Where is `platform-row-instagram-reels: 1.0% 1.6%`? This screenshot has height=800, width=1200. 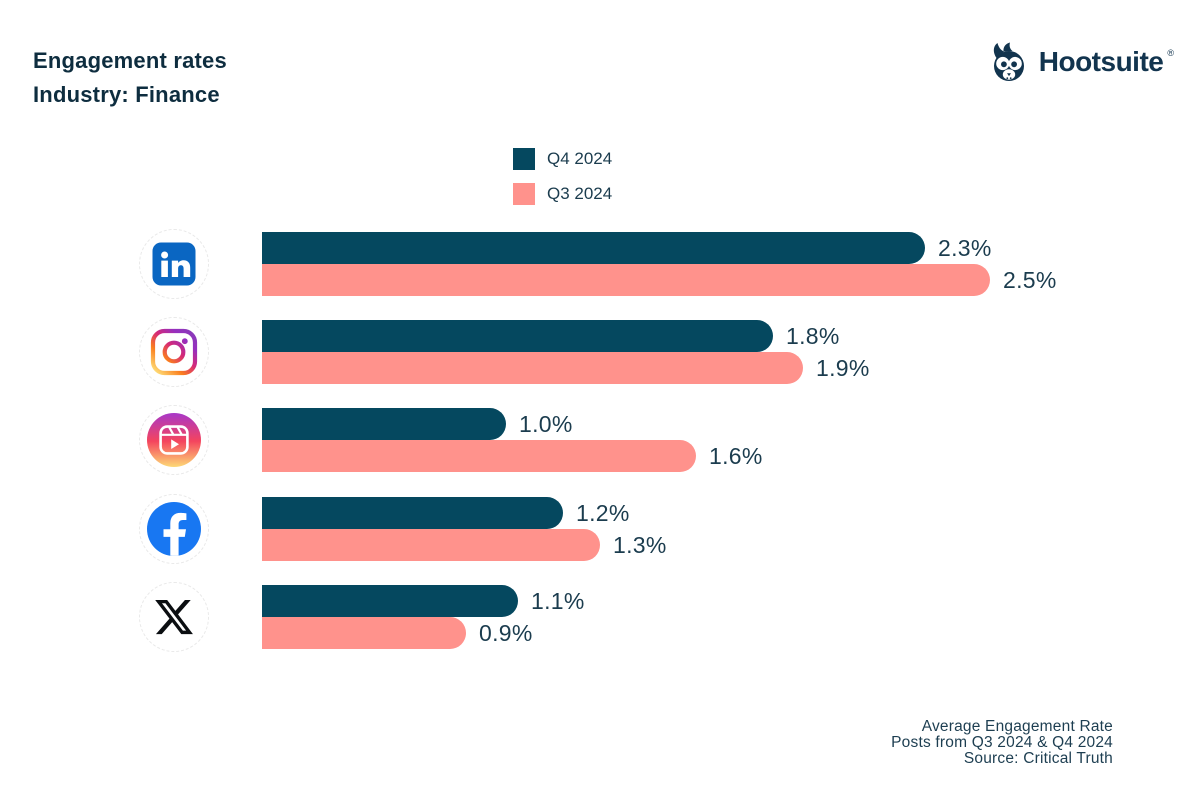 platform-row-instagram-reels: 1.0% 1.6% is located at coordinates (600, 440).